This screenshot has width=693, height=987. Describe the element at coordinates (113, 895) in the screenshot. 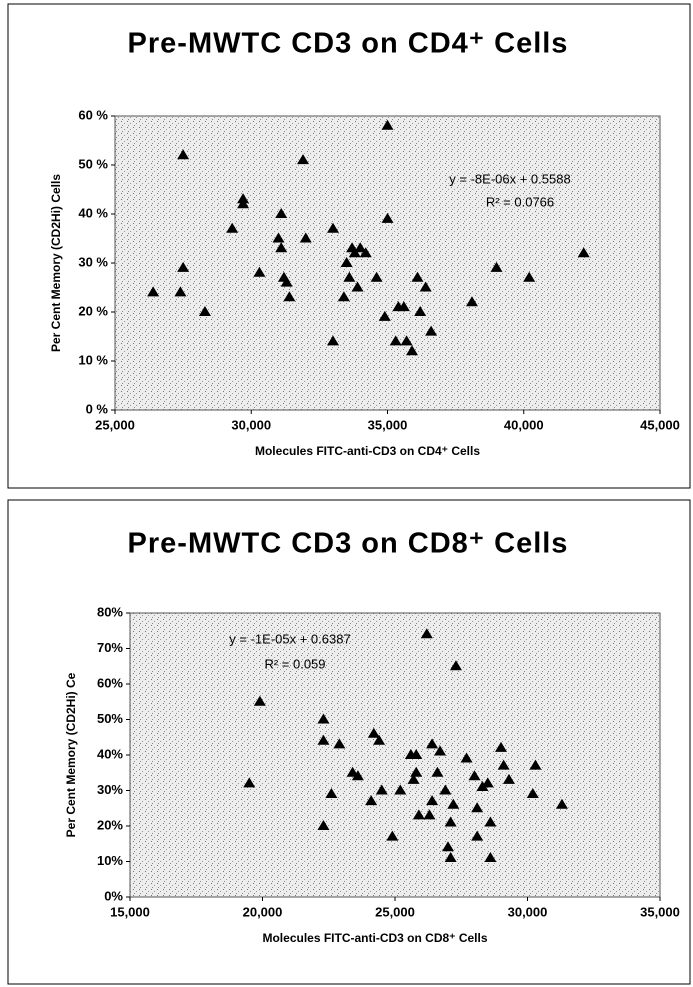

I see `y-tick-label: 0%` at that location.